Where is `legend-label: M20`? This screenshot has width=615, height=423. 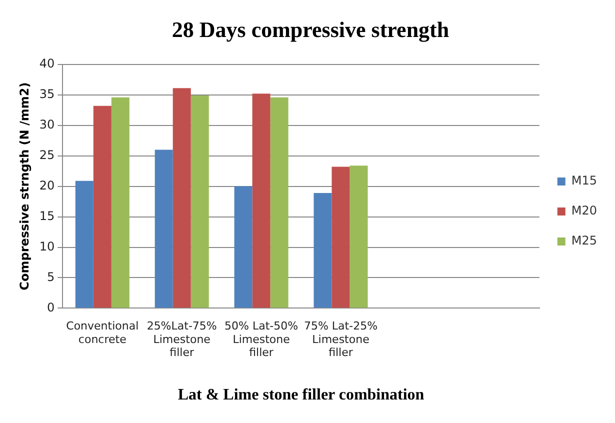 legend-label: M20 is located at coordinates (584, 211).